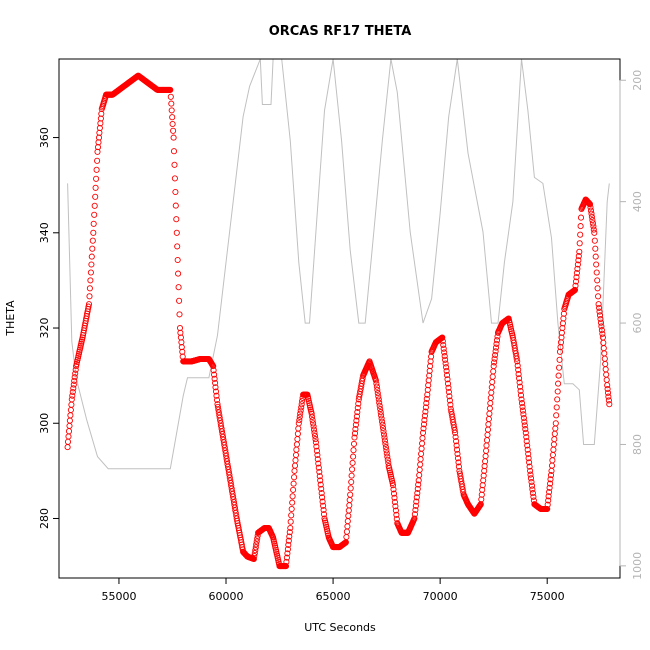  What do you see at coordinates (226, 596) in the screenshot?
I see `x-tick-label: 60000` at bounding box center [226, 596].